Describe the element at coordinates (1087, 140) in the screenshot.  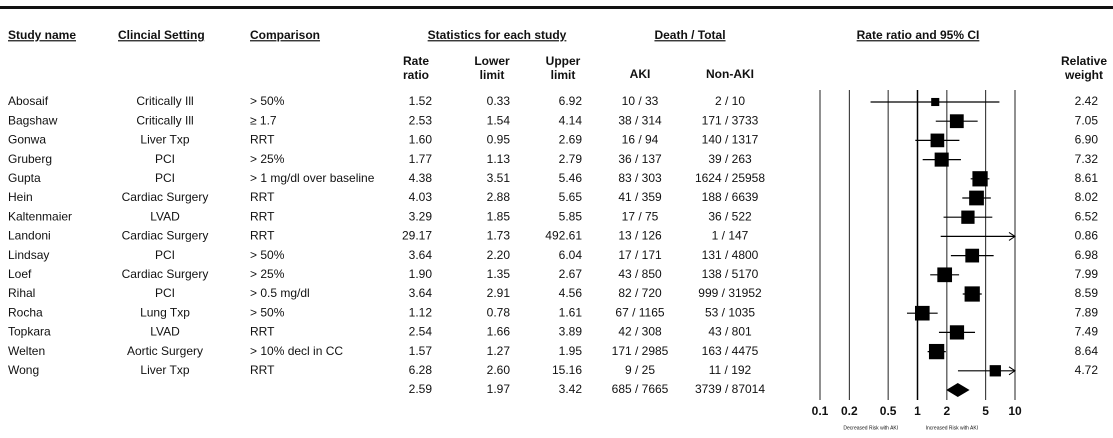
I see `weight: 6.90` at that location.